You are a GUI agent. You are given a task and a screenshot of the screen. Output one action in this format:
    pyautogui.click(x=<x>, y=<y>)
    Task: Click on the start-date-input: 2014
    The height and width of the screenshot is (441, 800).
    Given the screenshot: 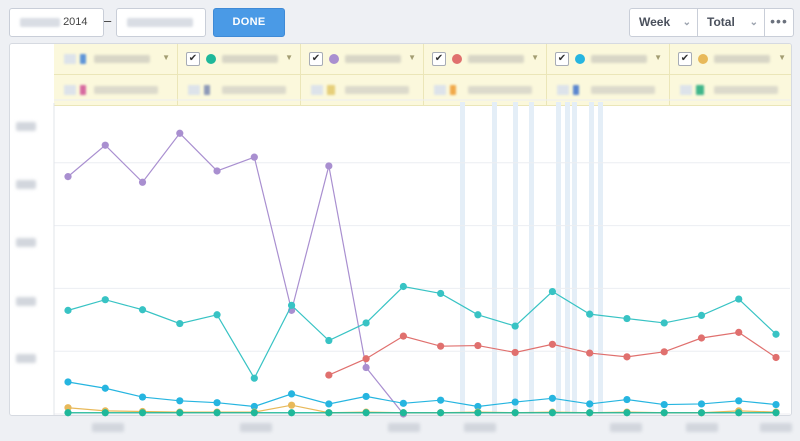 What is the action you would take?
    pyautogui.click(x=56, y=22)
    